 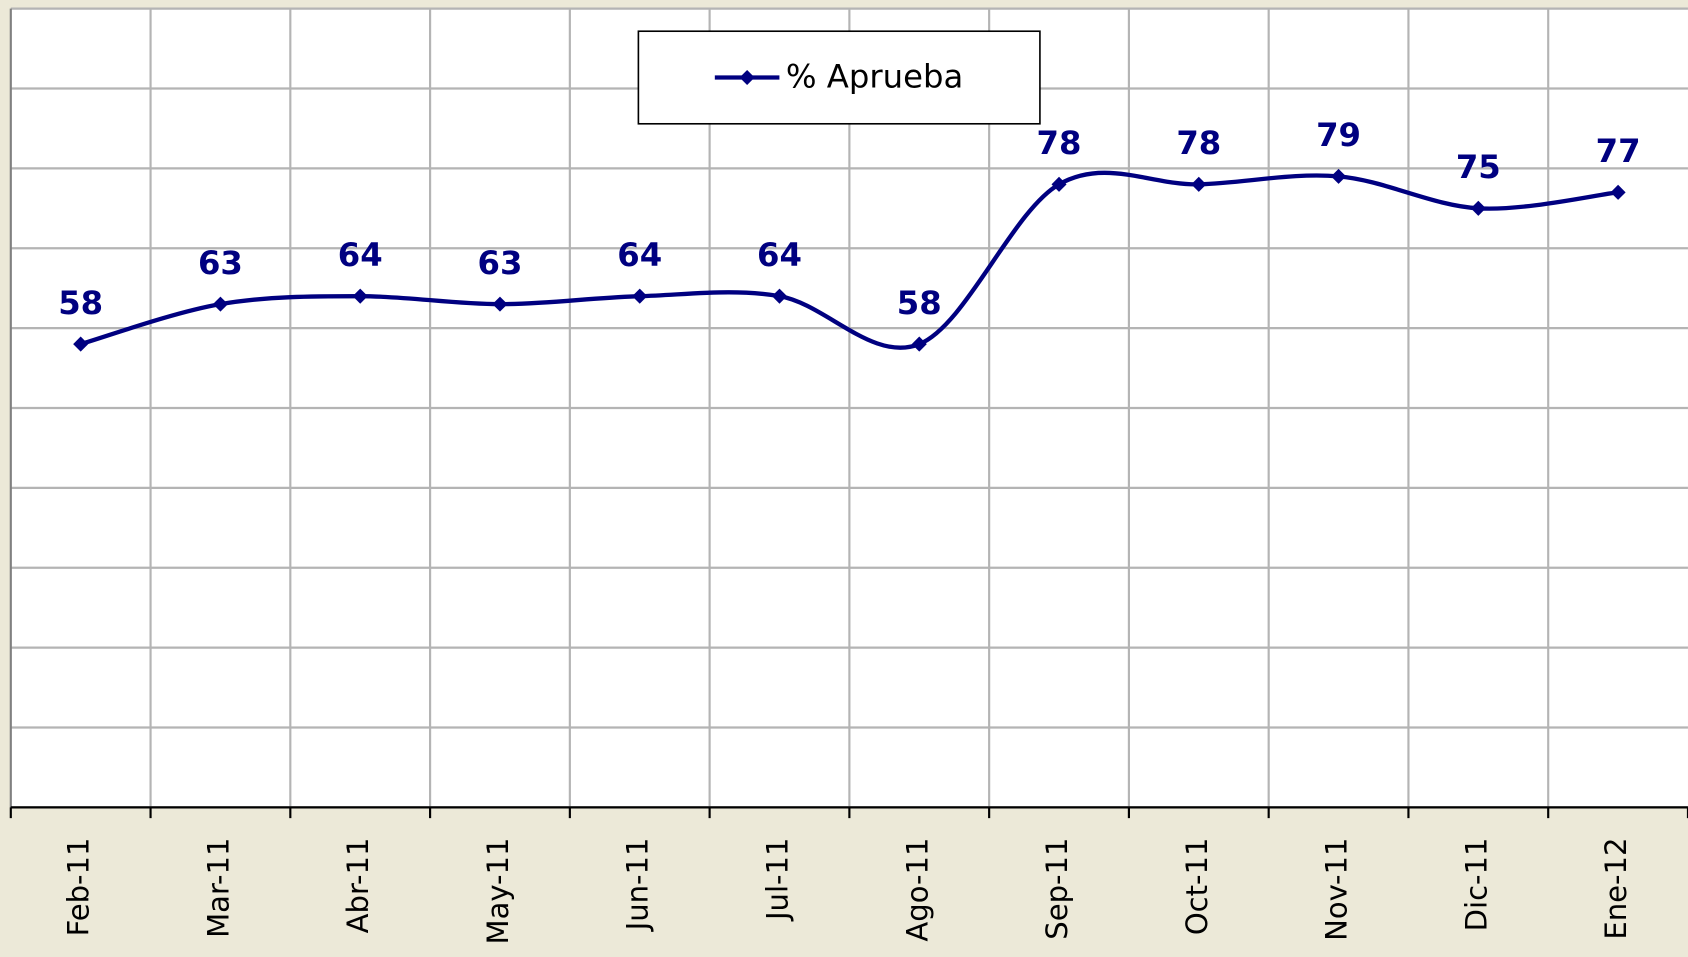 I want to click on x-tick-label: Ene-12, so click(x=1616, y=889).